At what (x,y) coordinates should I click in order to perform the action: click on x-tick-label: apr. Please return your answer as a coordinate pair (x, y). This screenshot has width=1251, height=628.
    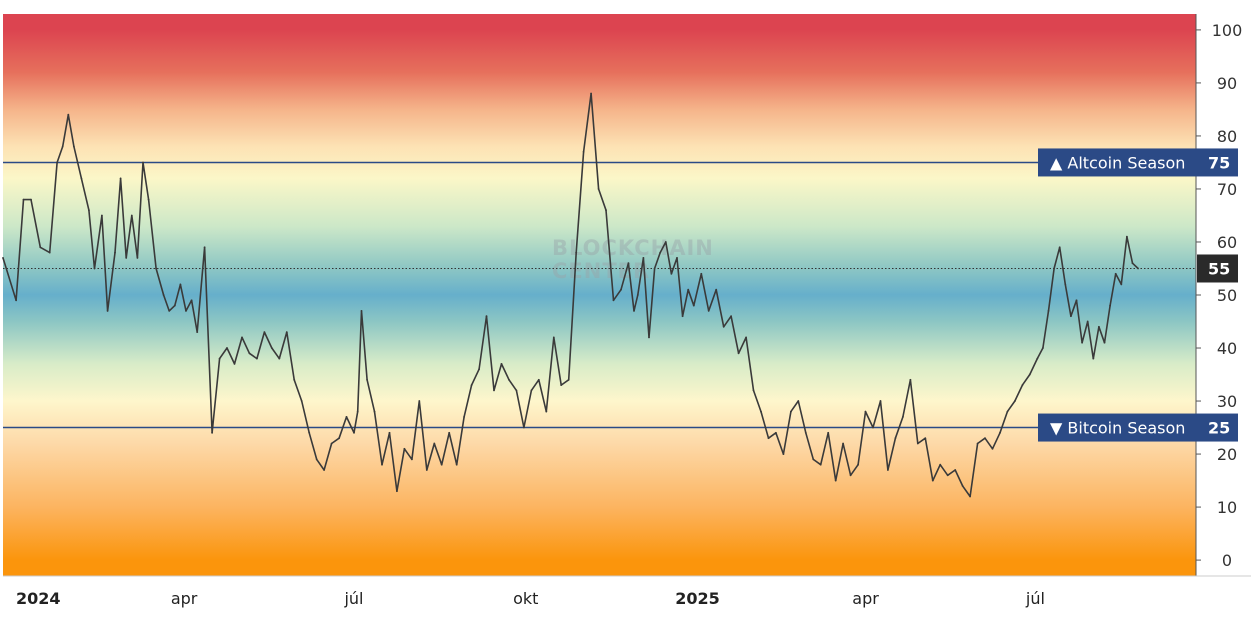
    Looking at the image, I should click on (184, 598).